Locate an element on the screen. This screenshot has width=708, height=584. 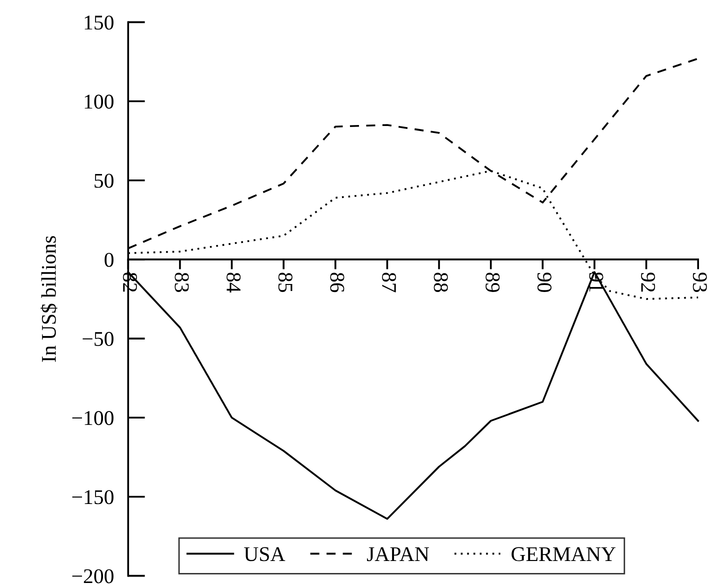
x-tick-label: 93 is located at coordinates (699, 282).